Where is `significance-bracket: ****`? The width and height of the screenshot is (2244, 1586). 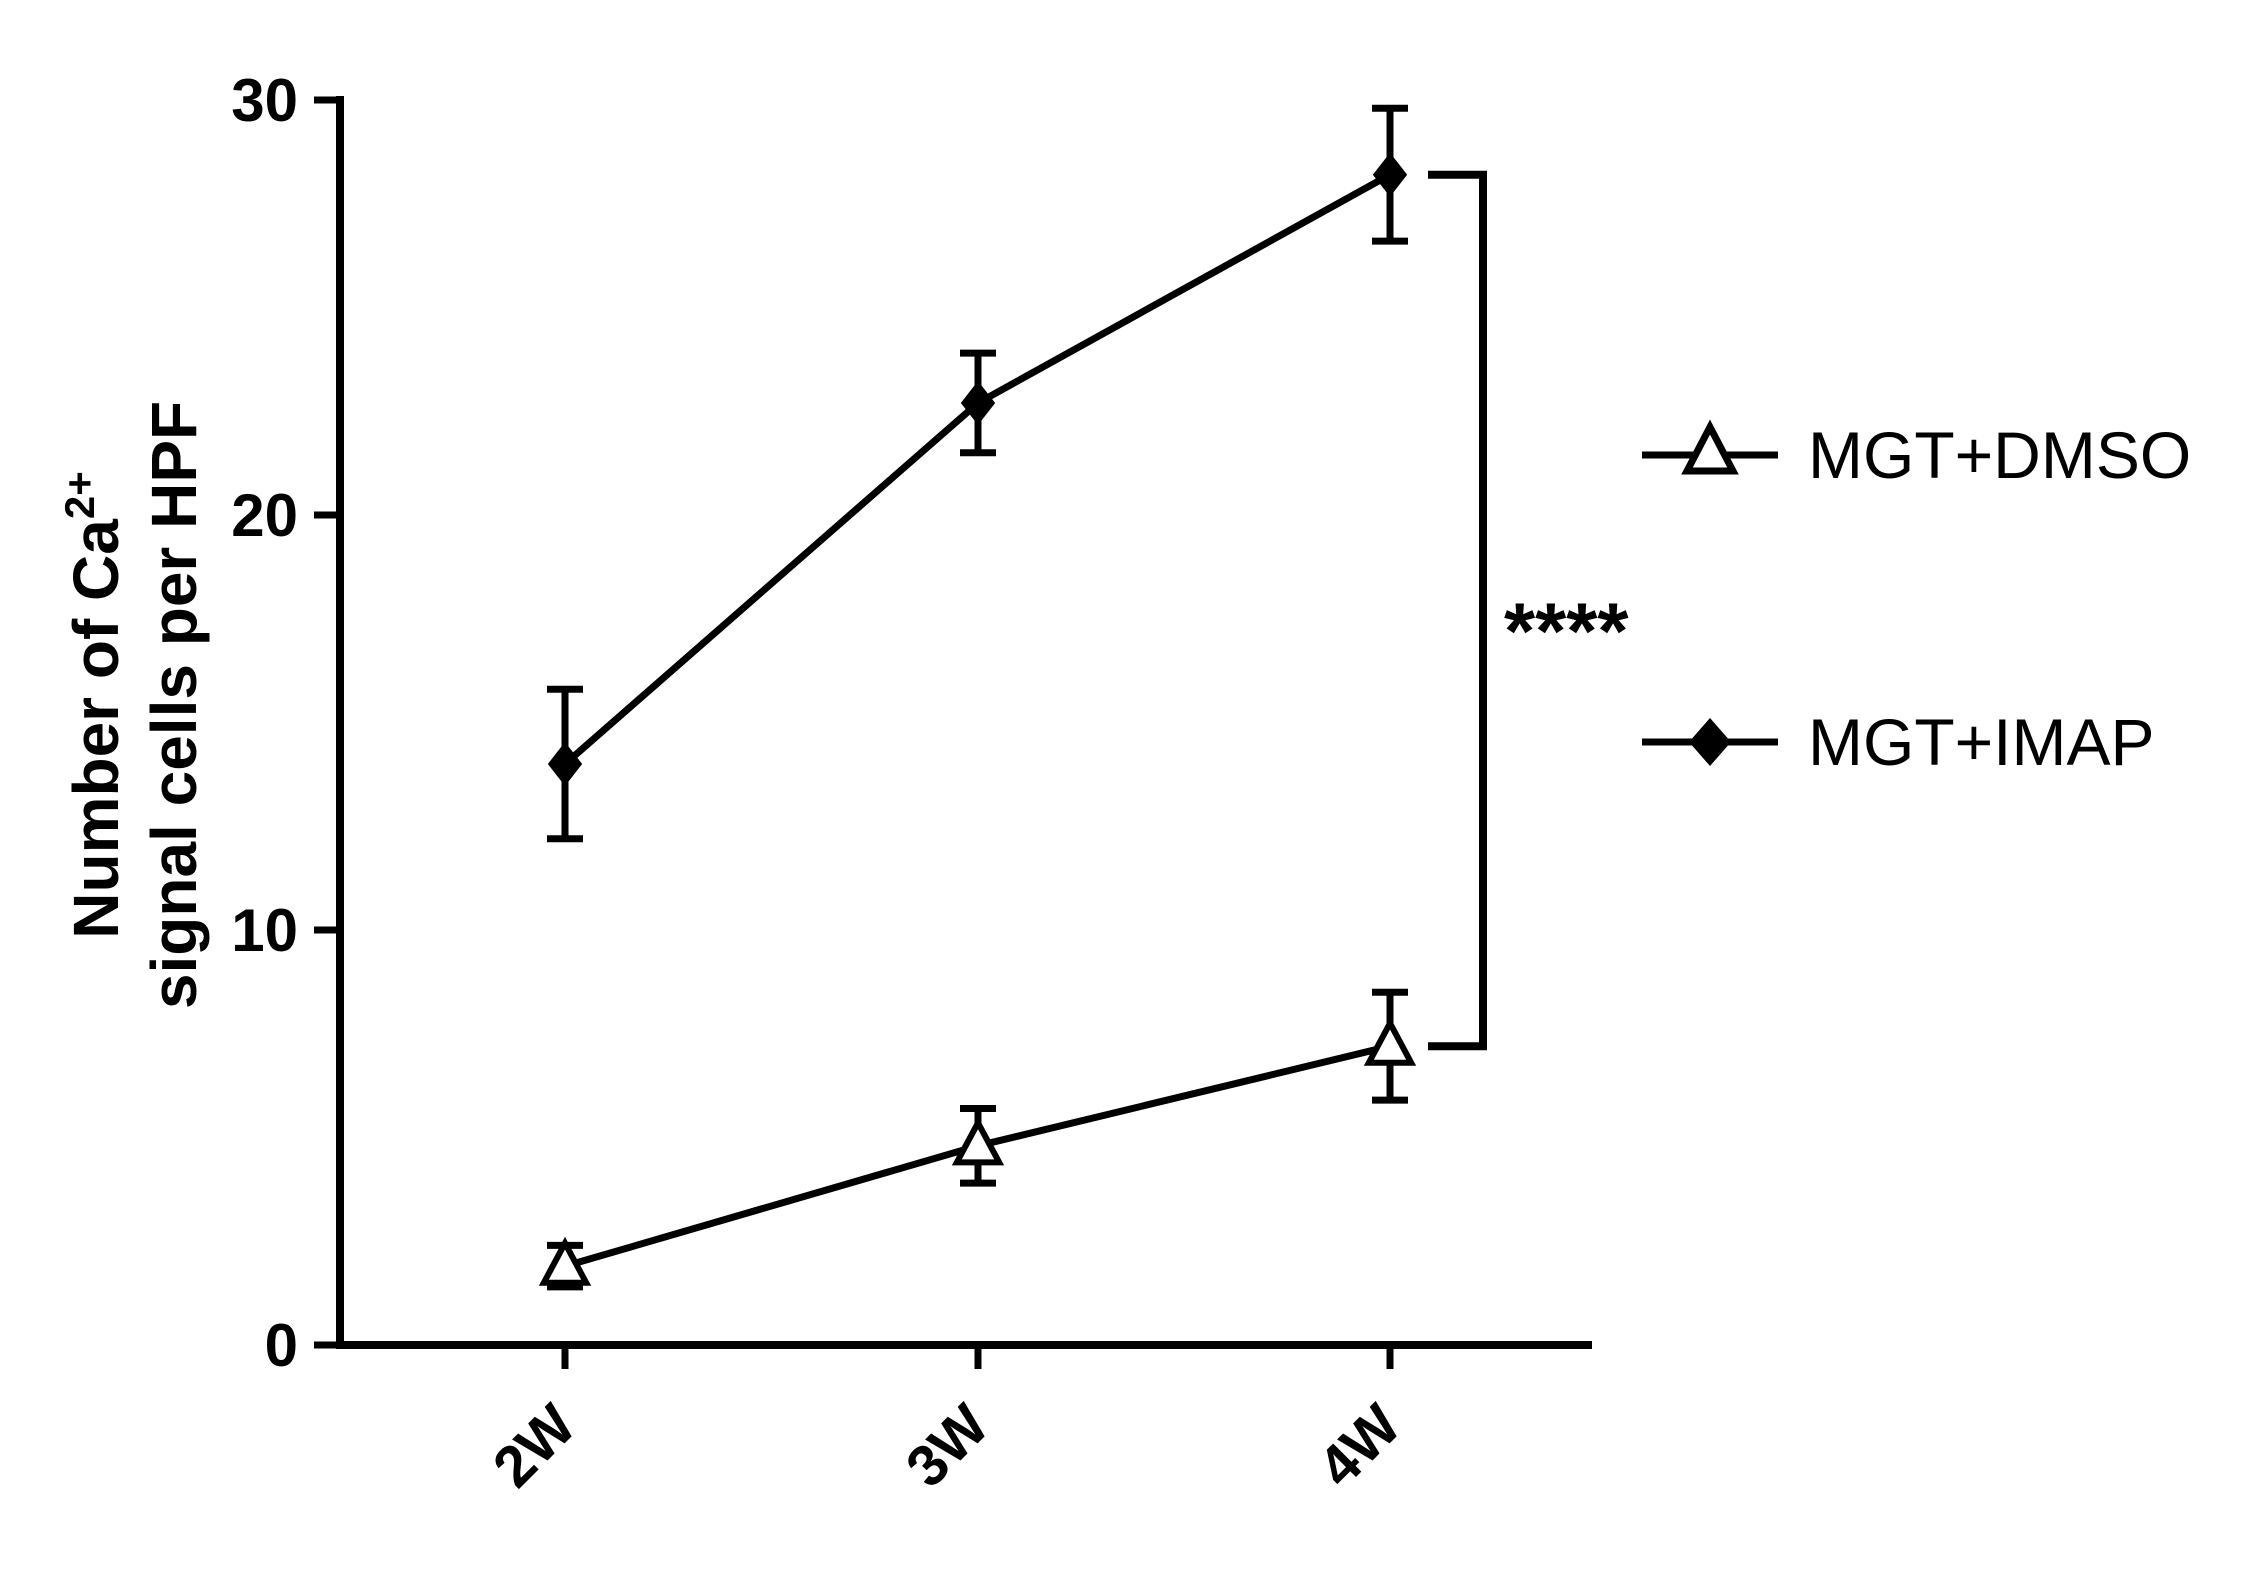
significance-bracket: **** is located at coordinates (1528, 610).